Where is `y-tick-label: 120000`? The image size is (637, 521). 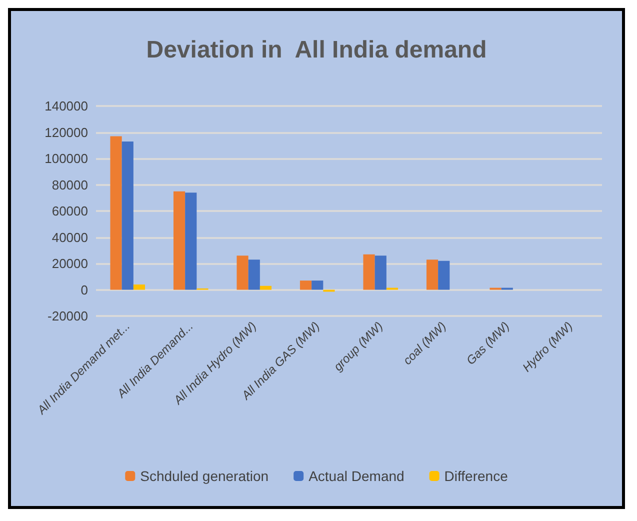
y-tick-label: 120000 is located at coordinates (66, 132).